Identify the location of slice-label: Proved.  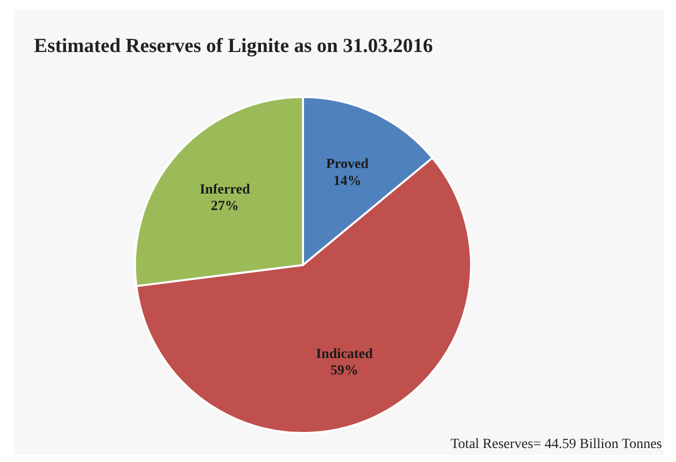
(347, 164).